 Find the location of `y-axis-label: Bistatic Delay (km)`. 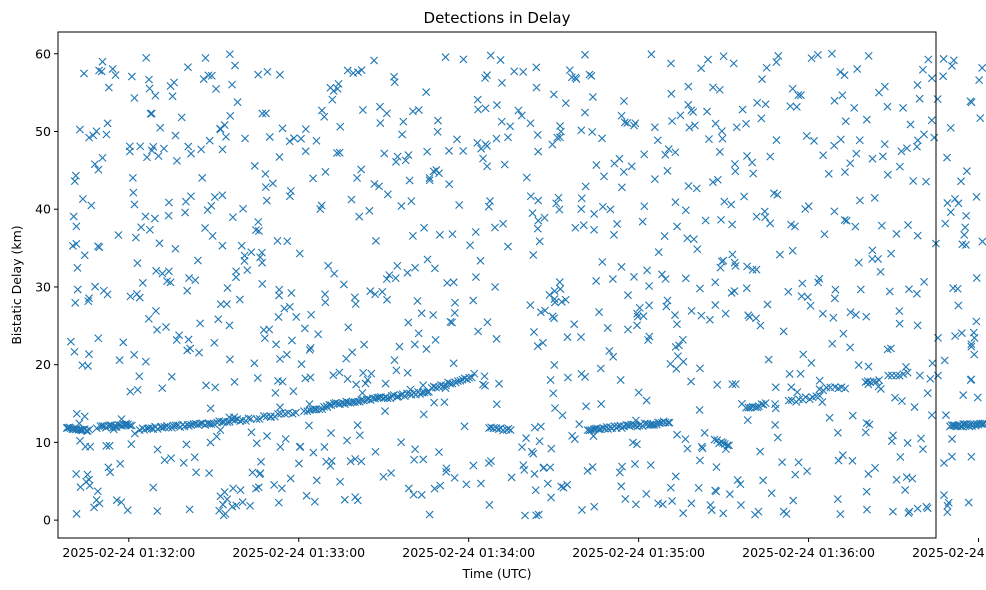

y-axis-label: Bistatic Delay (km) is located at coordinates (16, 284).